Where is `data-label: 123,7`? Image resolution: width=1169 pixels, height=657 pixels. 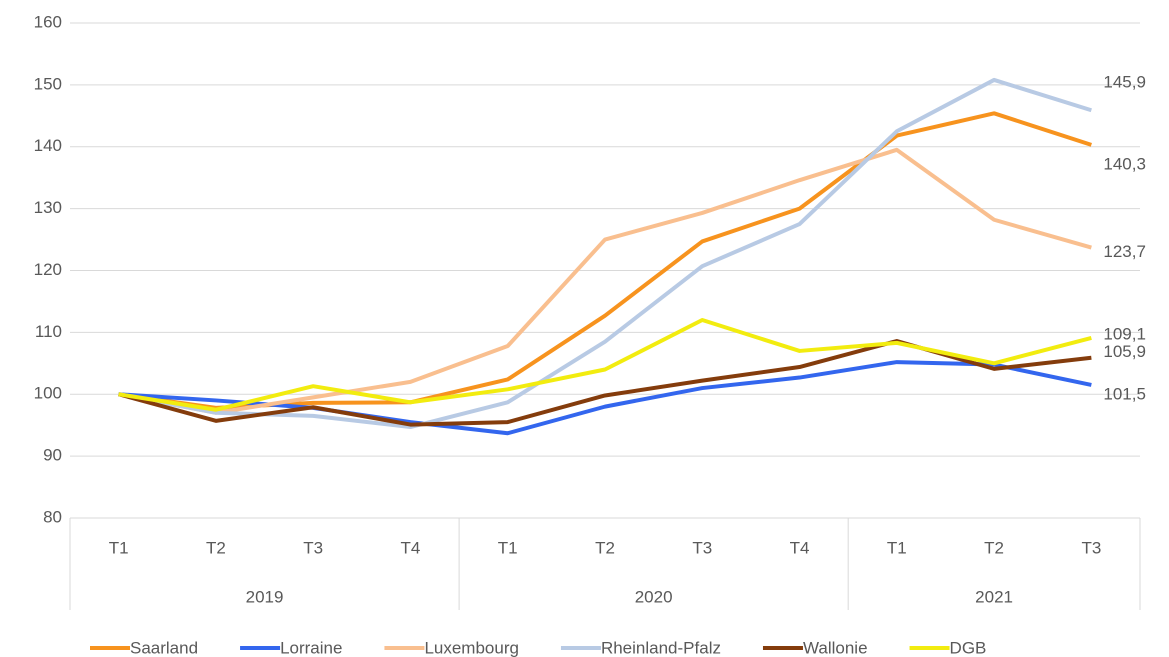
data-label: 123,7 is located at coordinates (1124, 251).